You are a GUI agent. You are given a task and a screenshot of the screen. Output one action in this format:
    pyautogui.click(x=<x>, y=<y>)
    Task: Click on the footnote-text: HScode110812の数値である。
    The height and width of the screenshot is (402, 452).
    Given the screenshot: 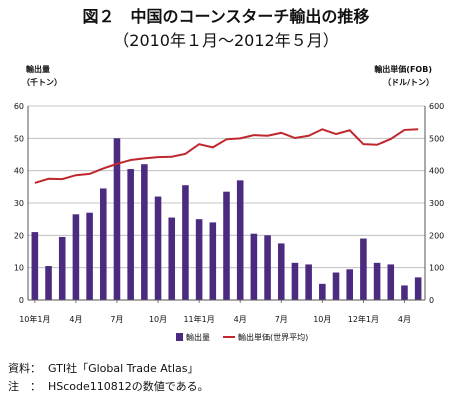 What is the action you would take?
    pyautogui.click(x=128, y=386)
    